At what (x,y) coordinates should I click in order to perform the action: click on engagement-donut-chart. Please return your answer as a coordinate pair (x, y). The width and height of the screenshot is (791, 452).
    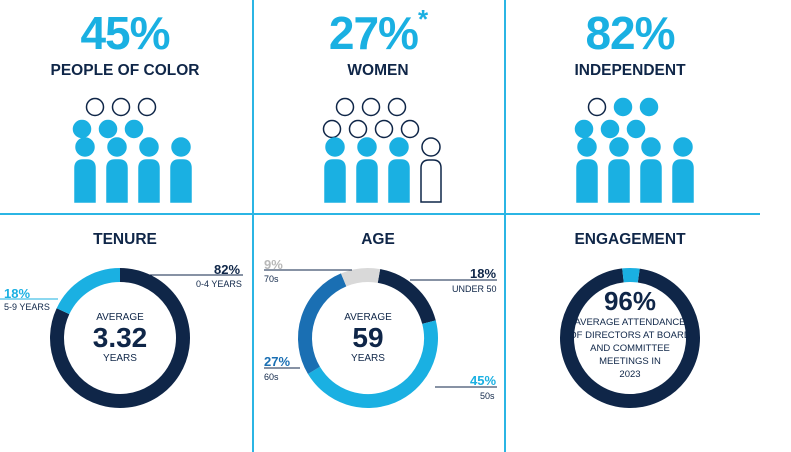
    Looking at the image, I should click on (630, 338).